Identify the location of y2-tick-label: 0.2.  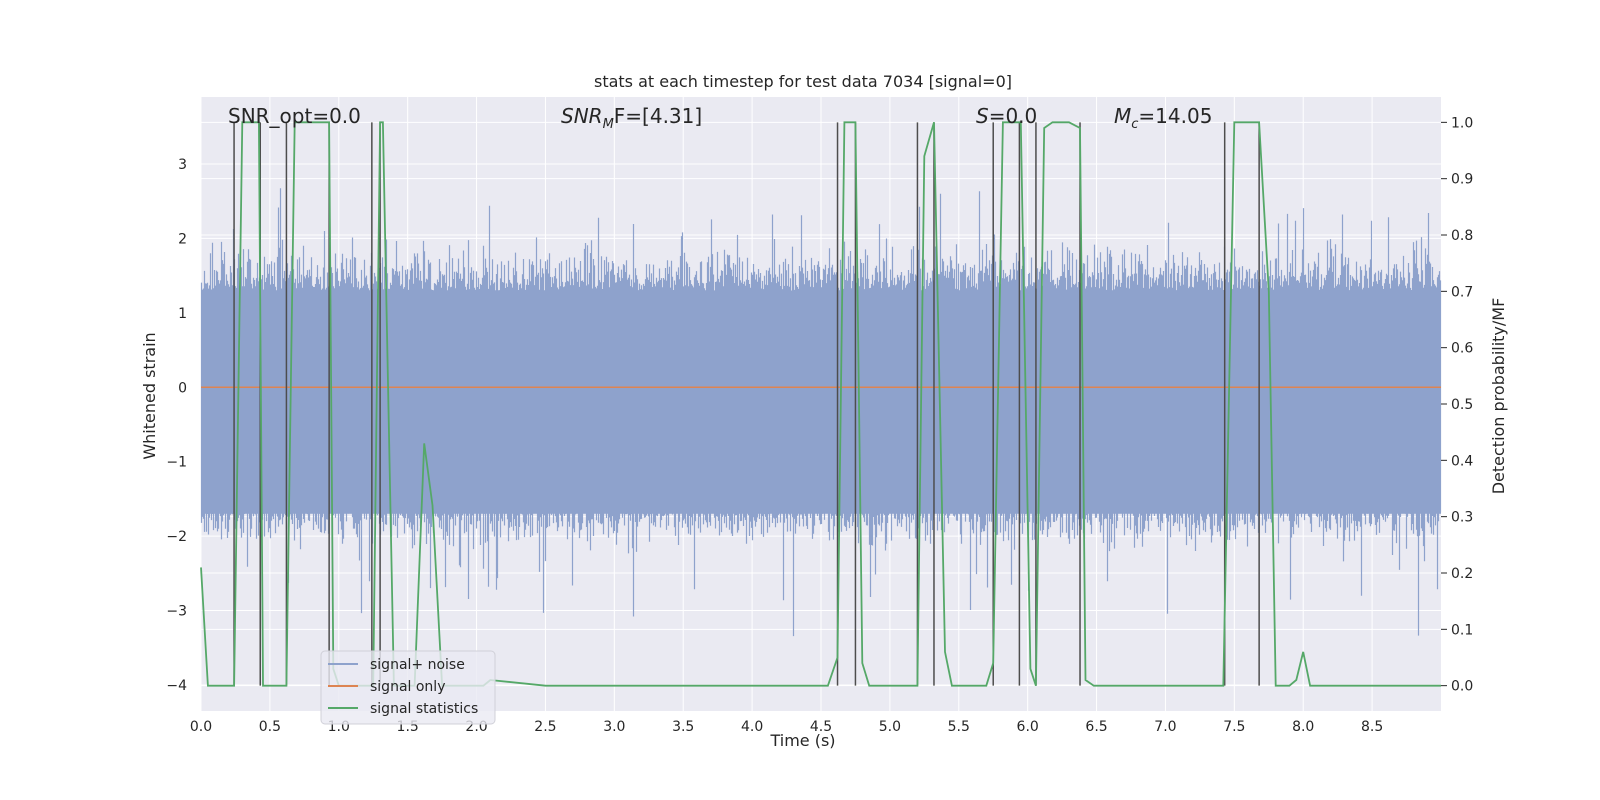
(1462, 574).